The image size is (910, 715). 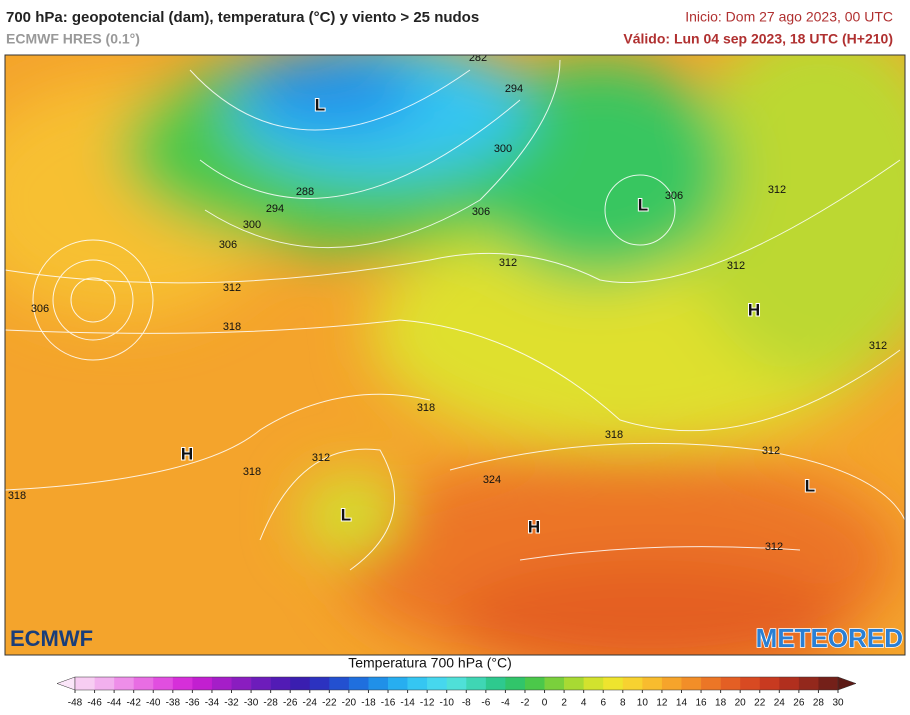 I want to click on colorbar-tick-label: -32, so click(x=231, y=703).